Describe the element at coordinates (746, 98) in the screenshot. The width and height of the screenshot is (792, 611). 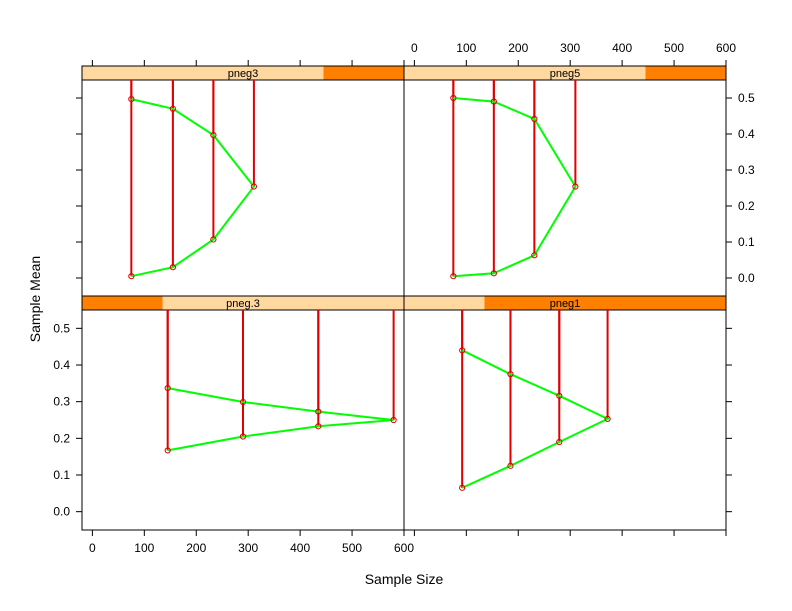
I see `y-tick-label-right: 0.5` at that location.